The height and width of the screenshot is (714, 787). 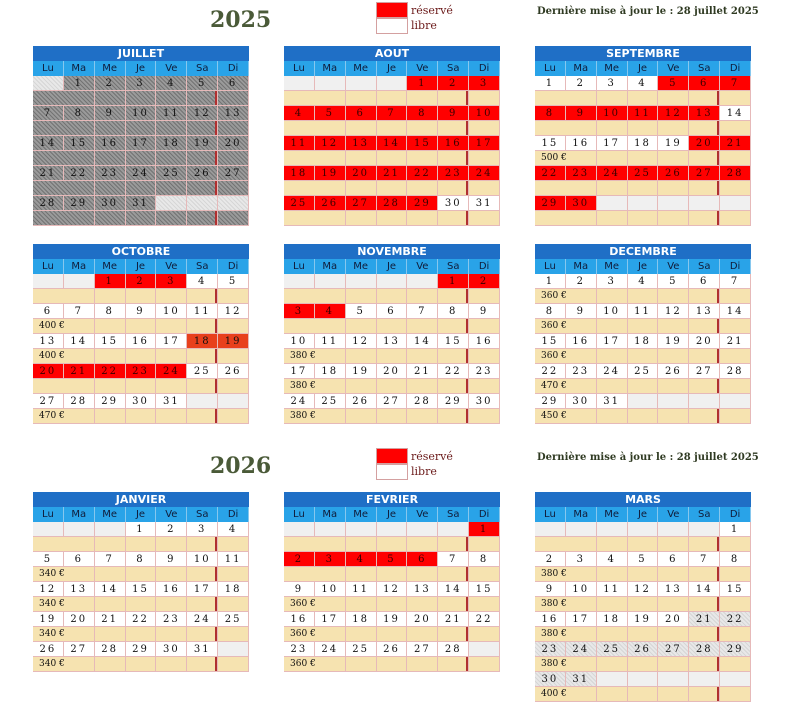 I want to click on day-cell: 8, so click(x=423, y=113).